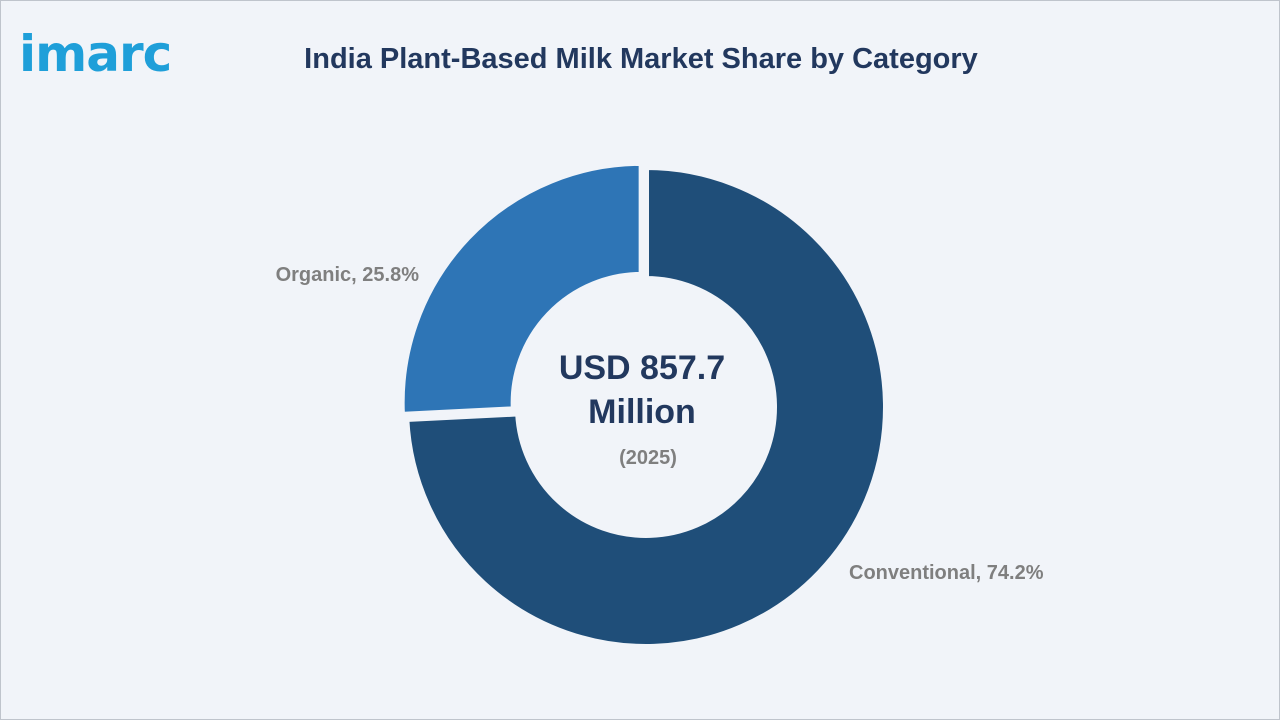  I want to click on slice-organic, so click(521, 289).